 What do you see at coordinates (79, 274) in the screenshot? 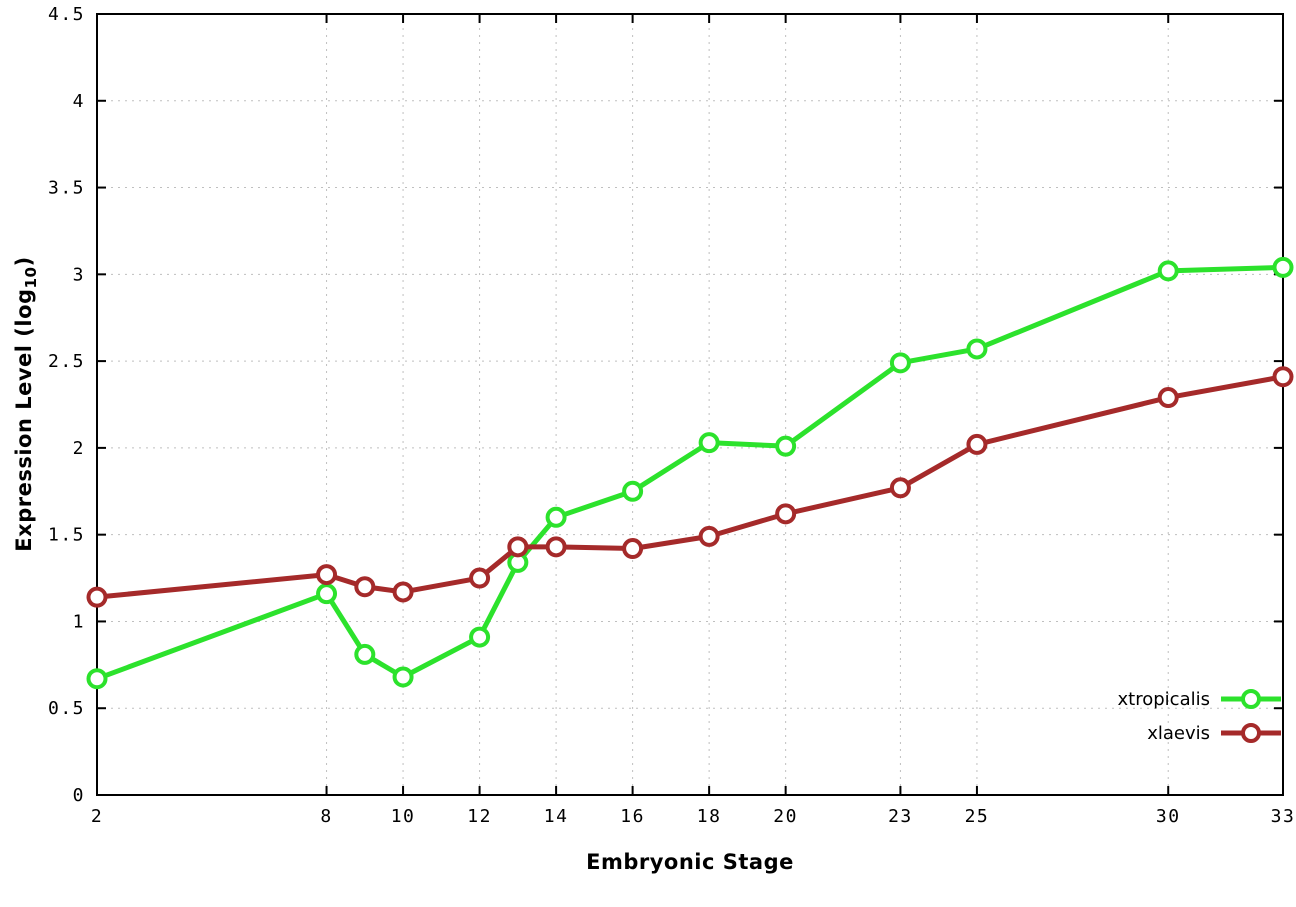
I see `svg-text: 3` at bounding box center [79, 274].